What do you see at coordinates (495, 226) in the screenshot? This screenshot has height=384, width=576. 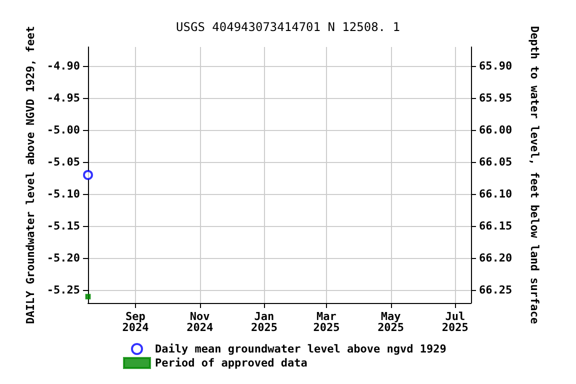 I see `y2-tick-label: 66.15` at bounding box center [495, 226].